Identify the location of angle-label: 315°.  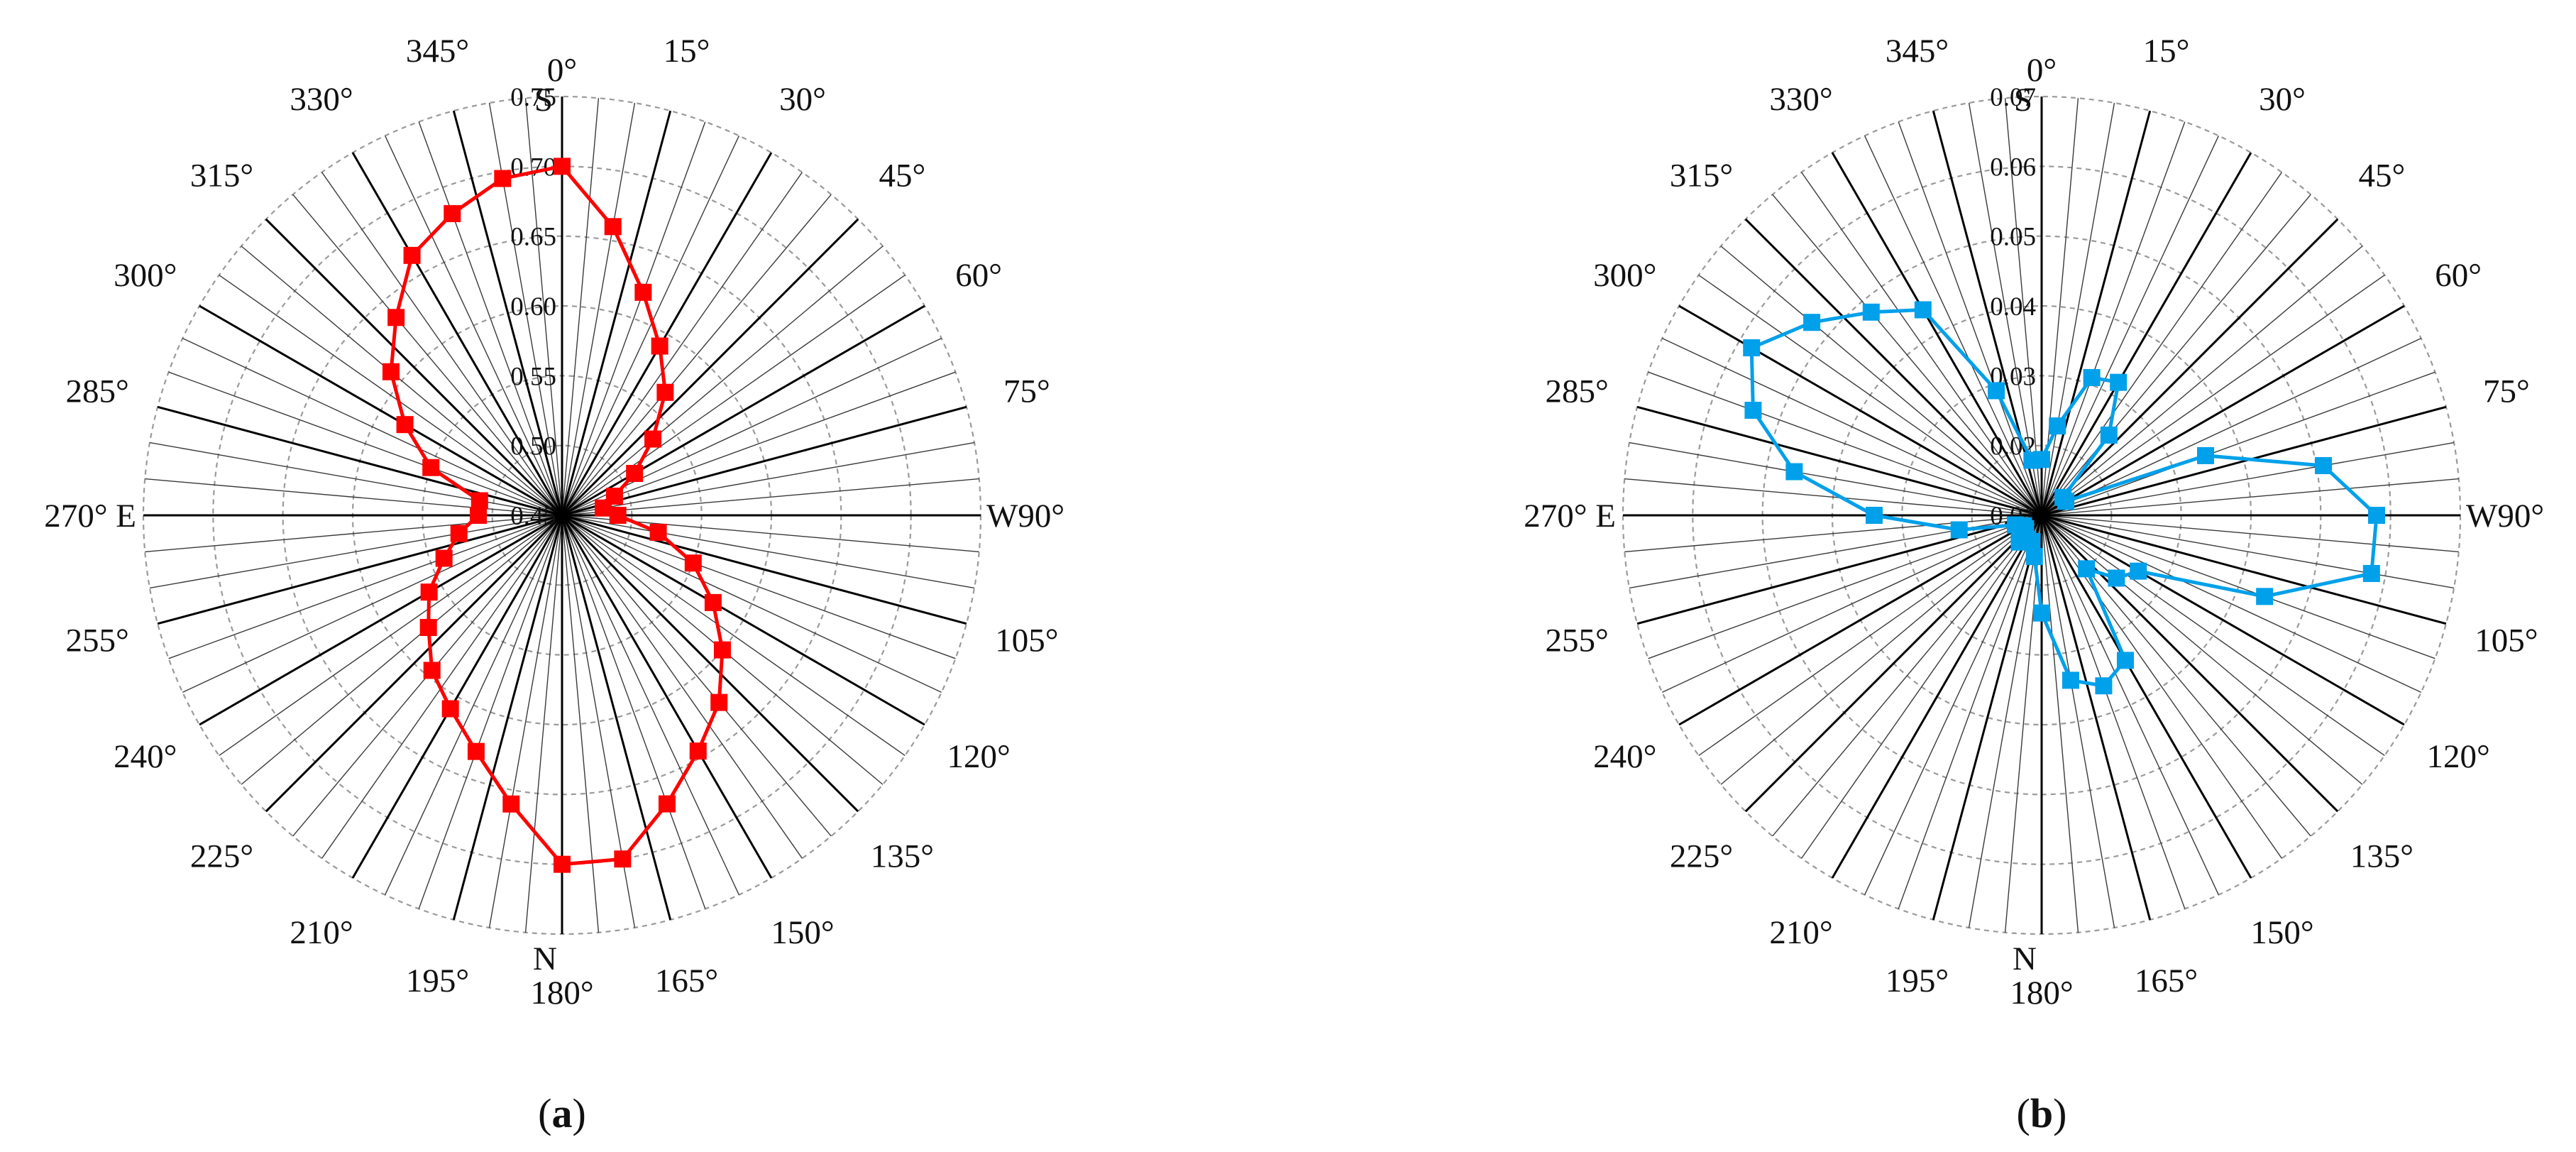
(1701, 176).